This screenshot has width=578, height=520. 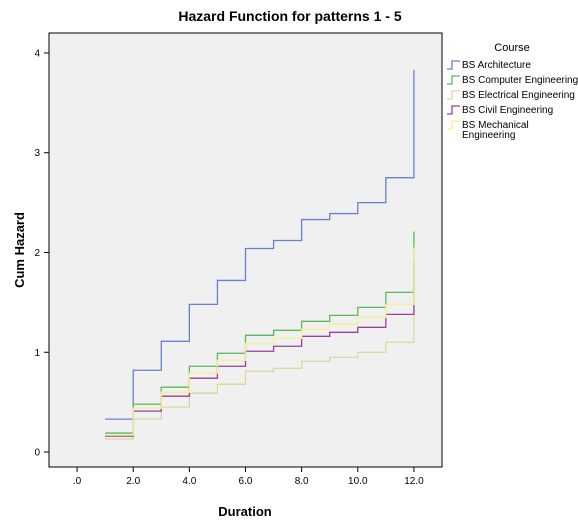 I want to click on y-tick-label: 4, so click(x=37, y=53).